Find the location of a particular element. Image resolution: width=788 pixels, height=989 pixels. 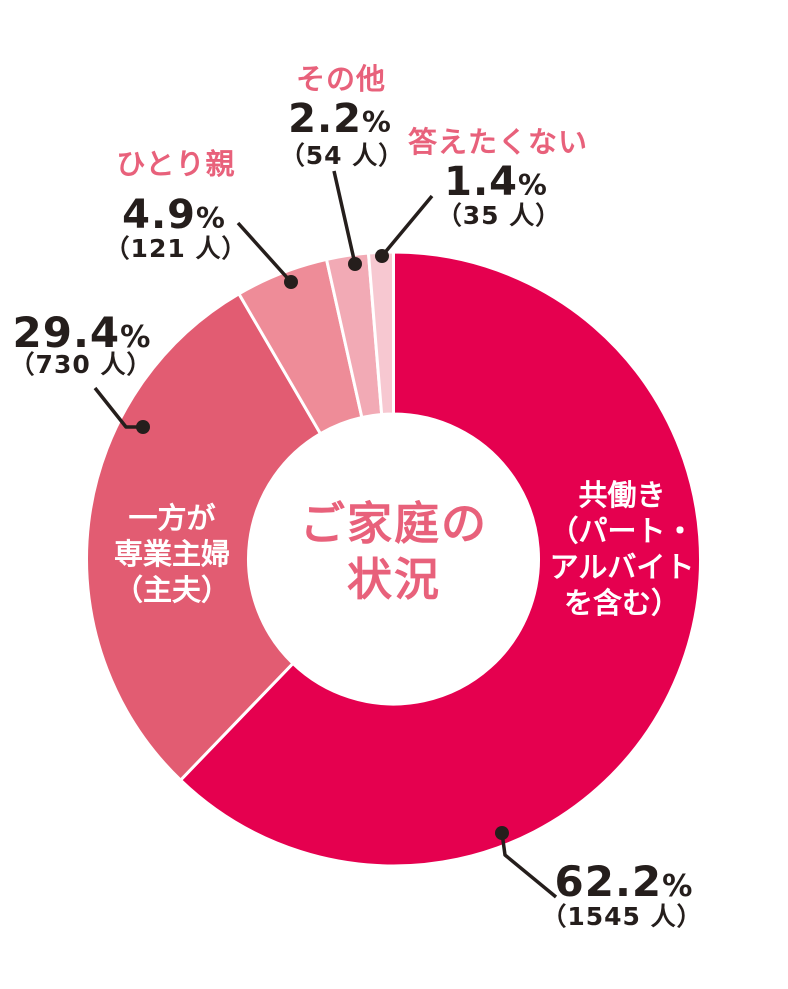

chart-title-line: ご家庭の is located at coordinates (394, 523).